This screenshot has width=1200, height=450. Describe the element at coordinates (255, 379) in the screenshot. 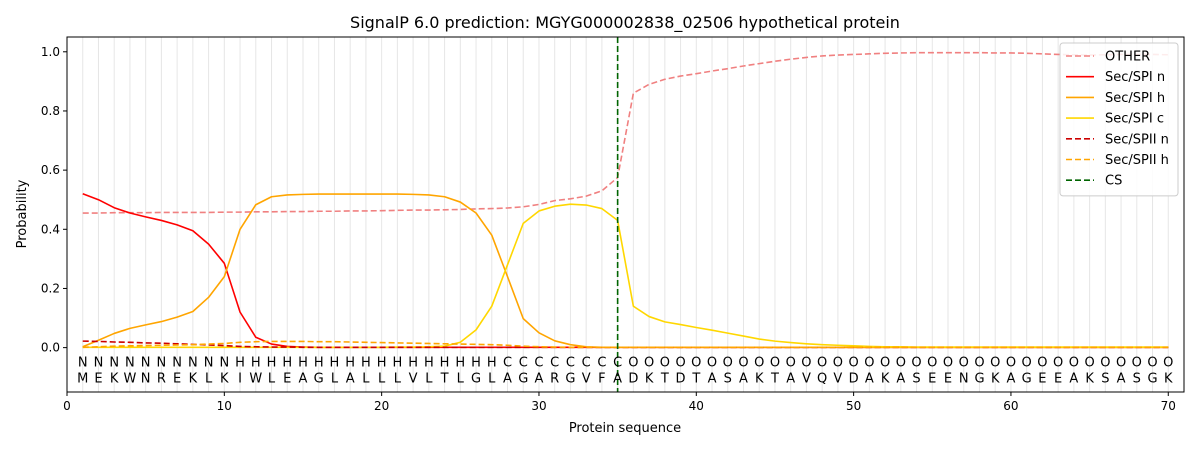

I see `residue-label: W` at that location.